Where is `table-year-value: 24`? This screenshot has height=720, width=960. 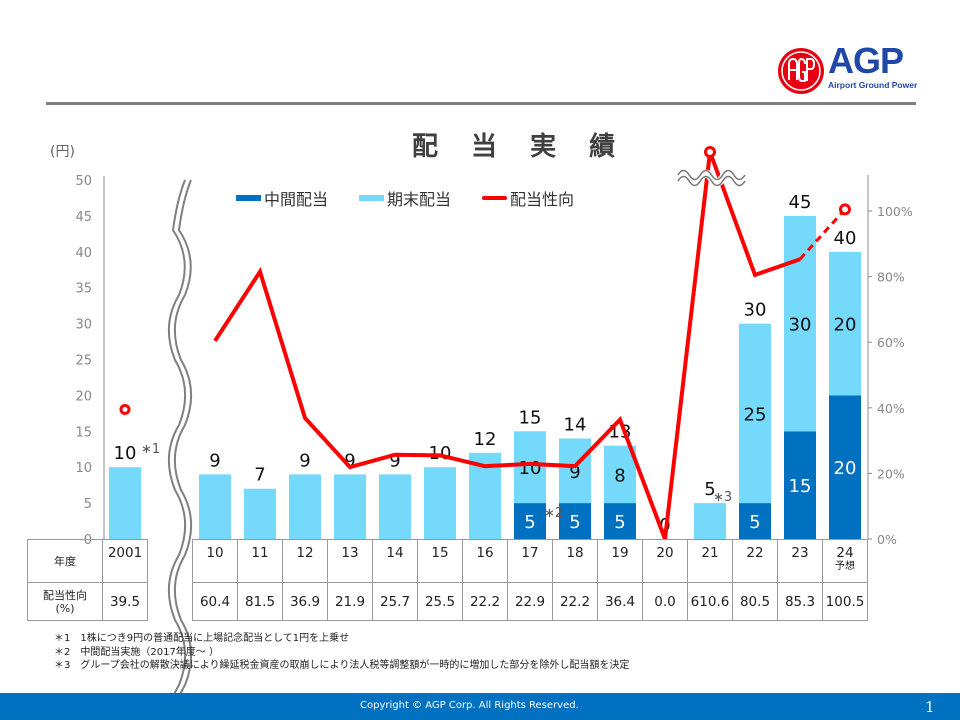 table-year-value: 24 is located at coordinates (845, 553).